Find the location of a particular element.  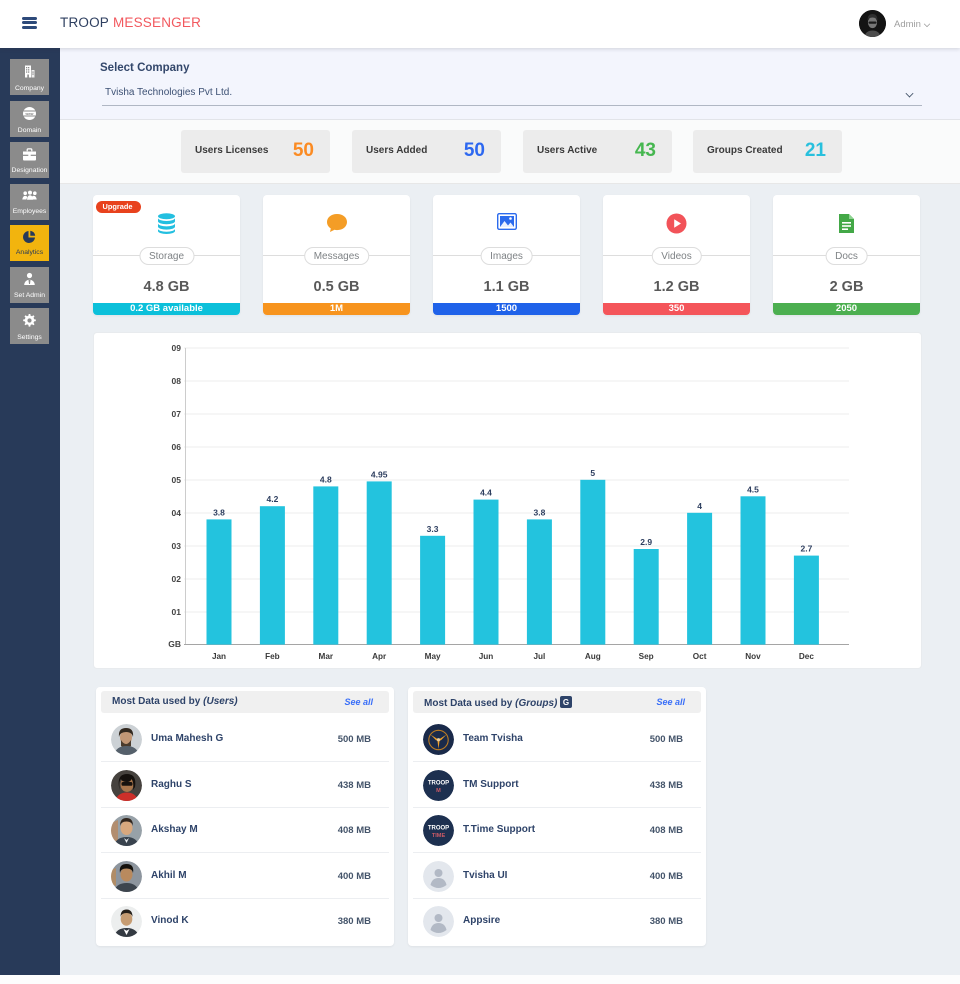

svg-text: 4.5 is located at coordinates (753, 489).